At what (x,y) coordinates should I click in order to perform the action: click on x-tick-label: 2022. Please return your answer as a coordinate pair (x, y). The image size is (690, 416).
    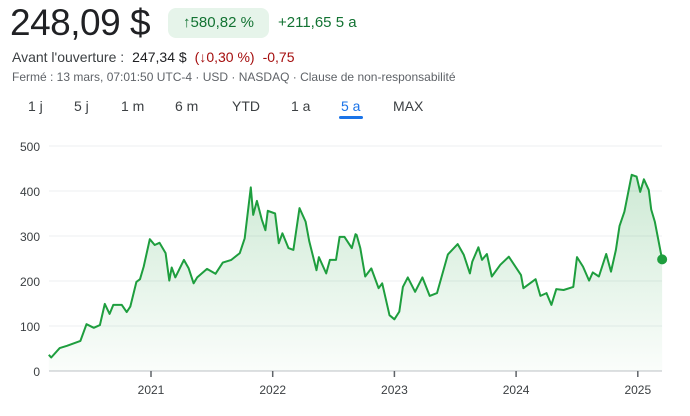
    Looking at the image, I should click on (272, 390).